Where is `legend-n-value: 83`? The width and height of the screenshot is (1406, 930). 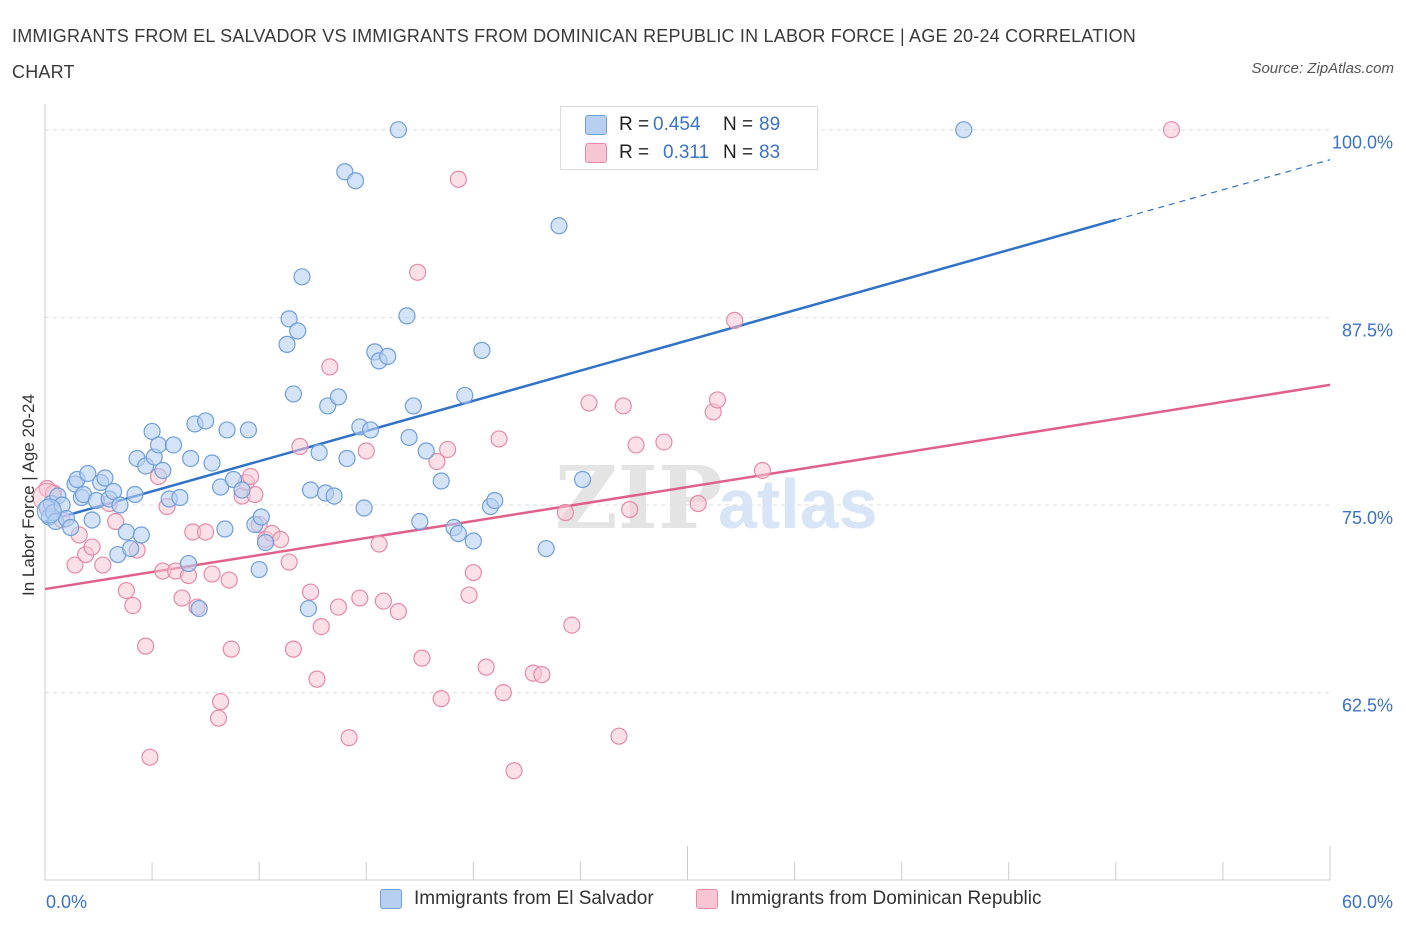
legend-n-value: 83 is located at coordinates (770, 152).